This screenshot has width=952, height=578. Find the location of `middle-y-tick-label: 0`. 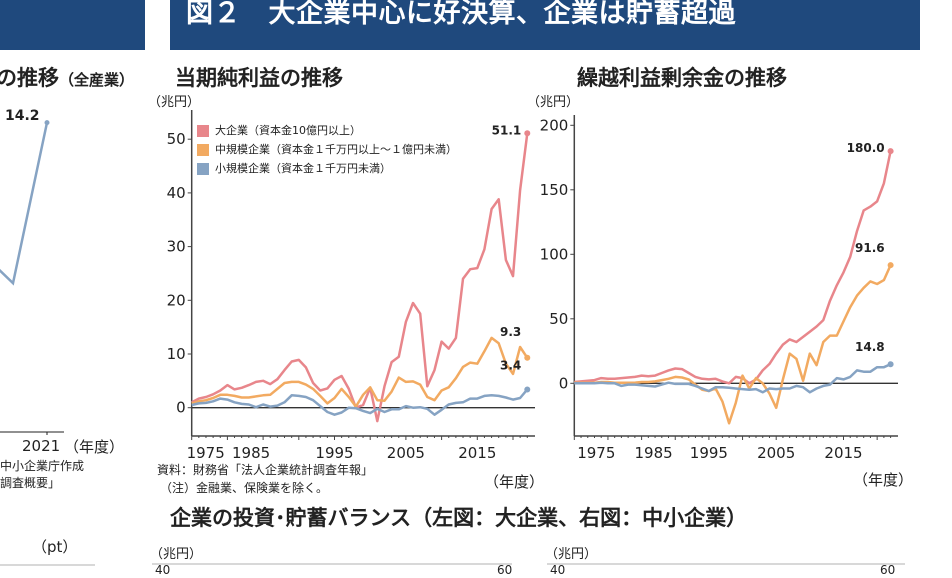

middle-y-tick-label: 0 is located at coordinates (181, 408).